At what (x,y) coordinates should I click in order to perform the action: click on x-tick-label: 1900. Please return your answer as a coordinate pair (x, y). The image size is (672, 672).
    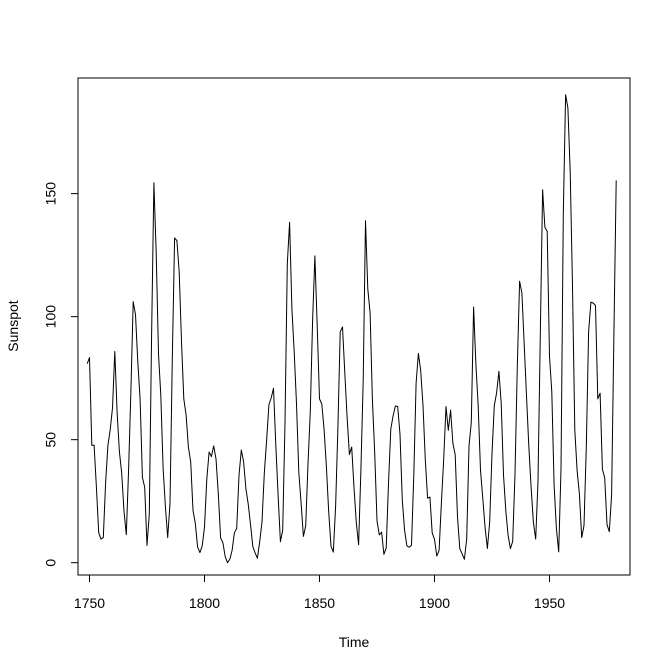
    Looking at the image, I should click on (434, 603).